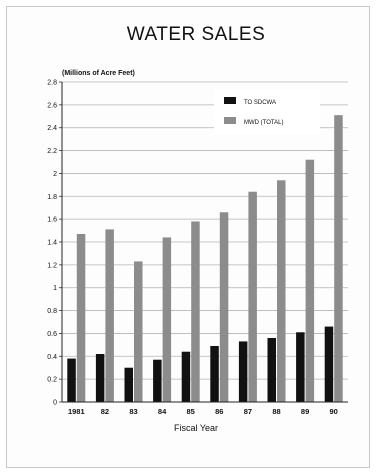  What do you see at coordinates (98, 73) in the screenshot?
I see `y-axis-label: (Millions of Acre Feet)` at bounding box center [98, 73].